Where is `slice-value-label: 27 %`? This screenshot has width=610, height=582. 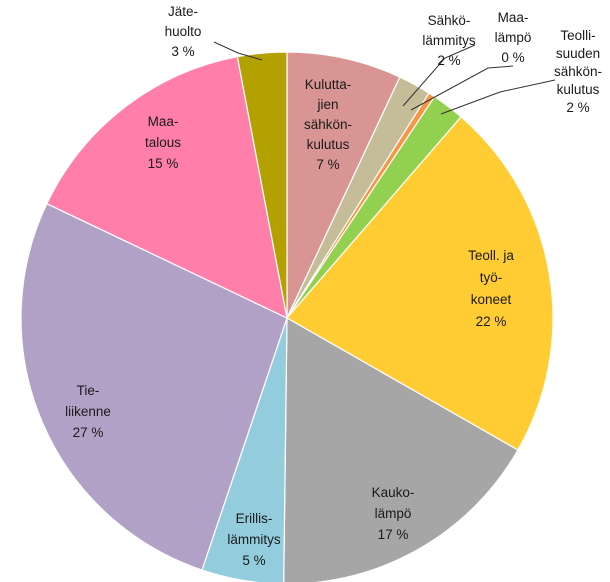 slice-value-label: 27 % is located at coordinates (88, 432).